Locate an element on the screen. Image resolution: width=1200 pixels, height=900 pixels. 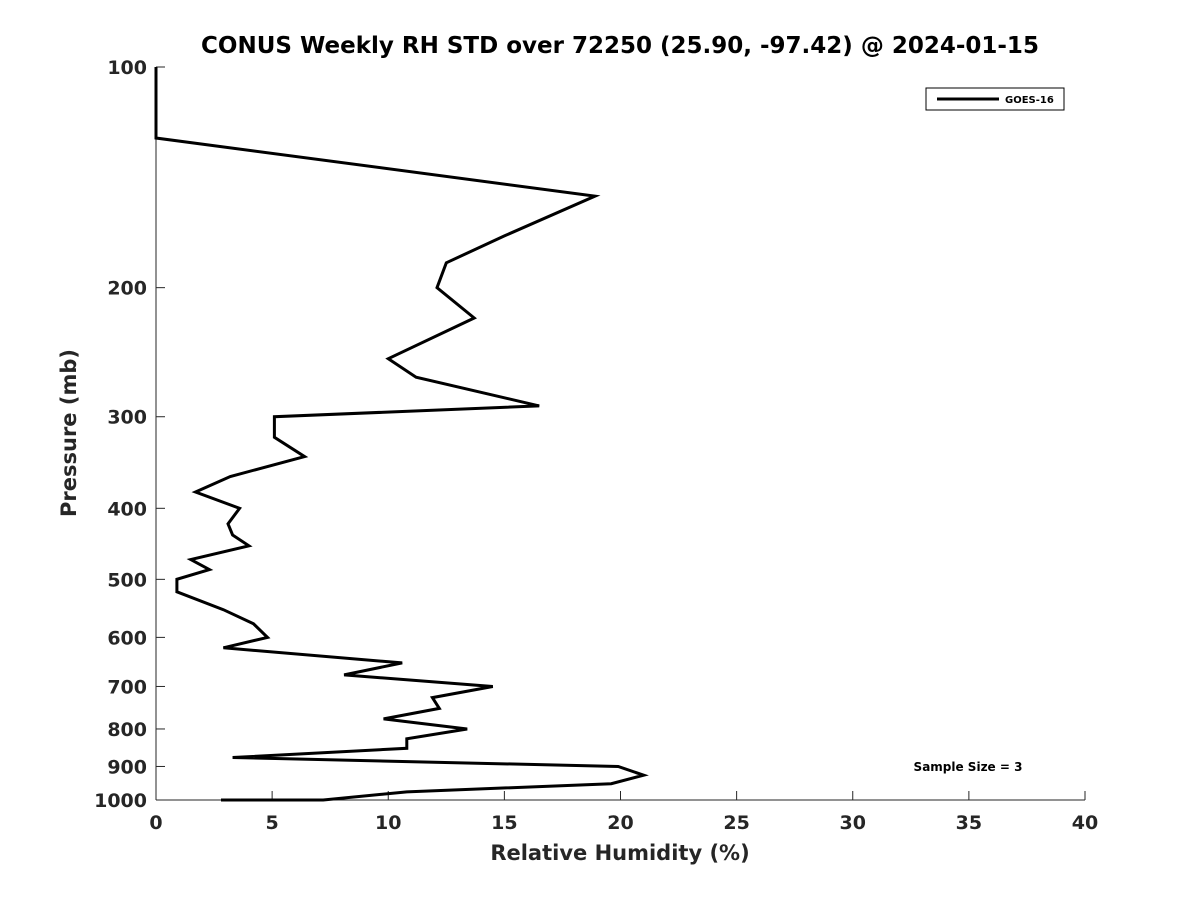
x-tick-label: 25 is located at coordinates (736, 823).